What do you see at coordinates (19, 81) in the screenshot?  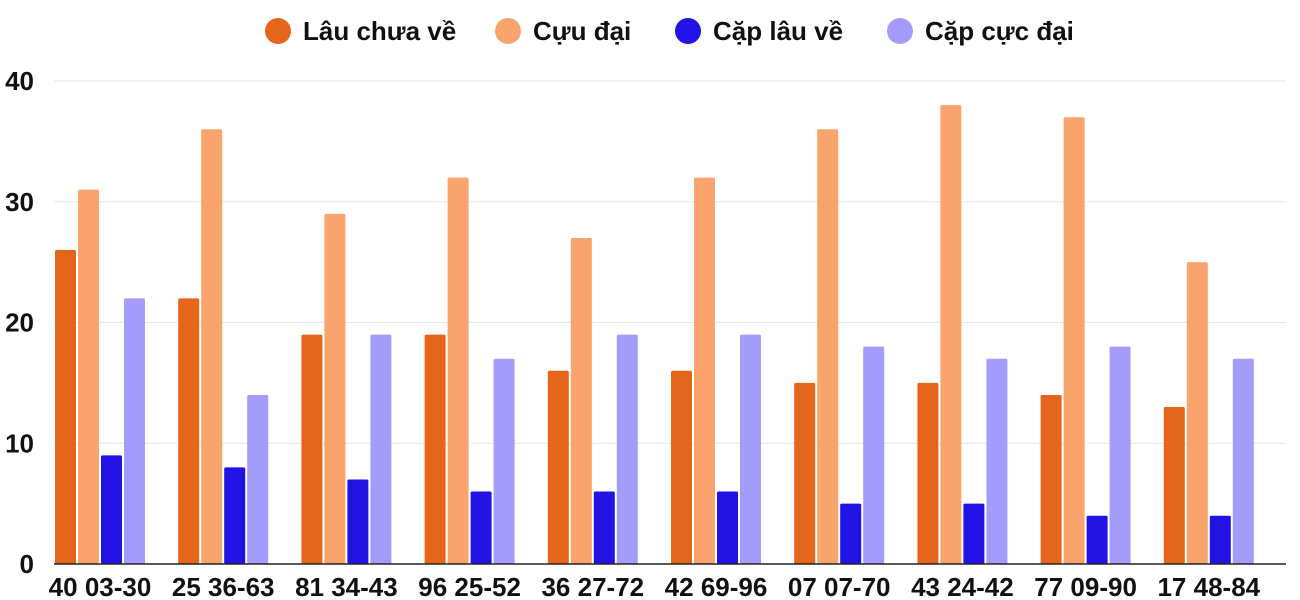 I see `y-tick-label: 40` at bounding box center [19, 81].